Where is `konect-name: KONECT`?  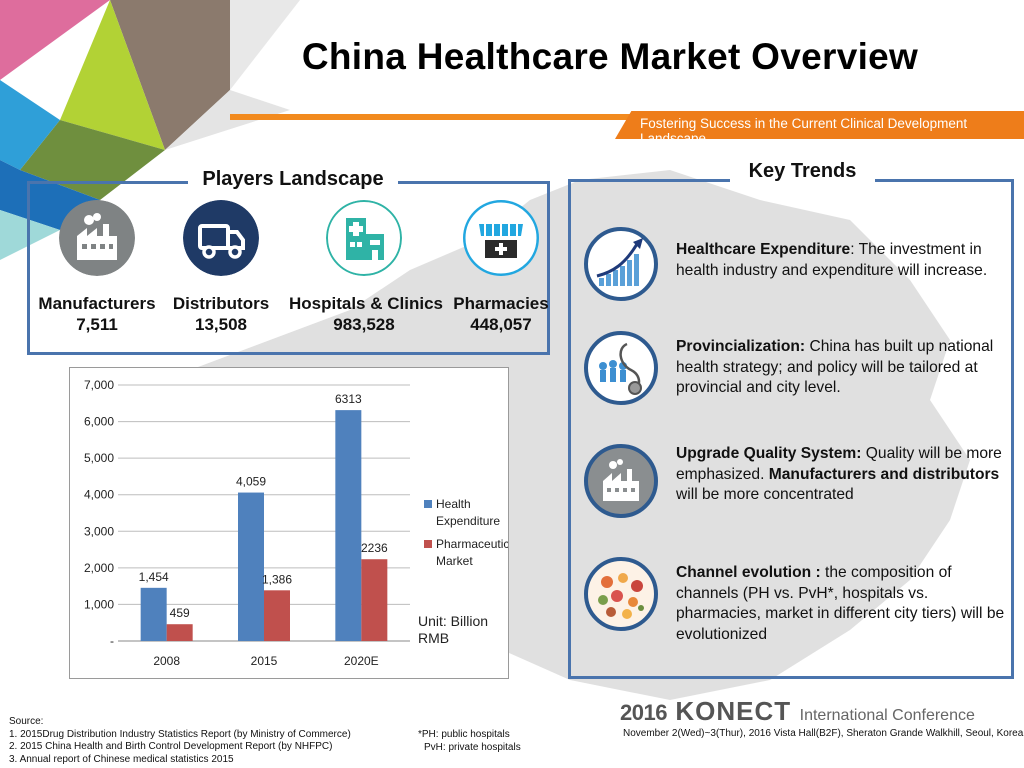 konect-name: KONECT is located at coordinates (733, 711).